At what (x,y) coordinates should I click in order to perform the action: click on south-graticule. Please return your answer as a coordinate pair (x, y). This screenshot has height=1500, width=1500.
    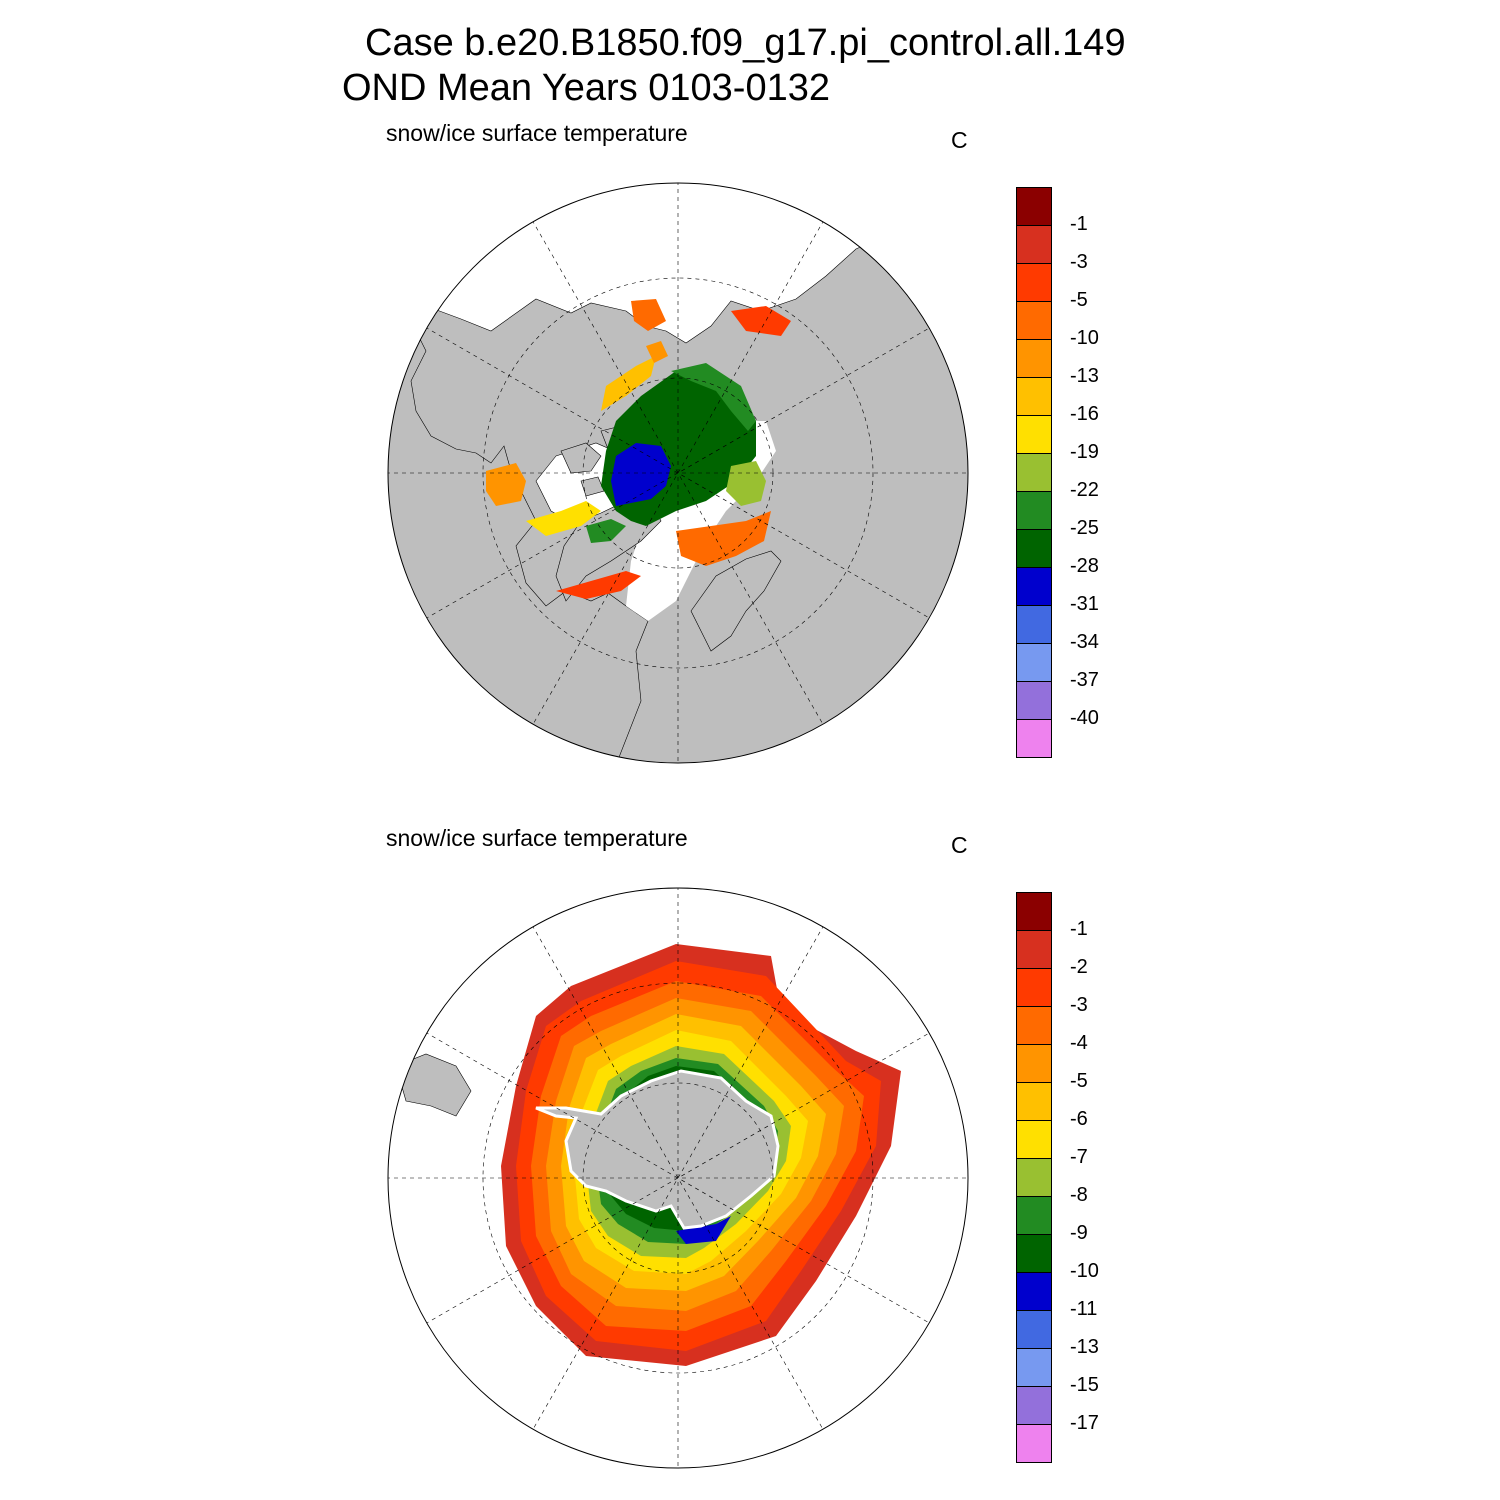
    Looking at the image, I should click on (678, 1178).